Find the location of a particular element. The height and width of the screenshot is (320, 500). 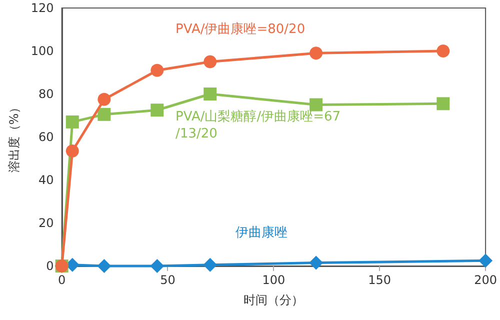

series-label: PVA/山梨糖醇/伊曲康唑=67/13/20 is located at coordinates (258, 126).